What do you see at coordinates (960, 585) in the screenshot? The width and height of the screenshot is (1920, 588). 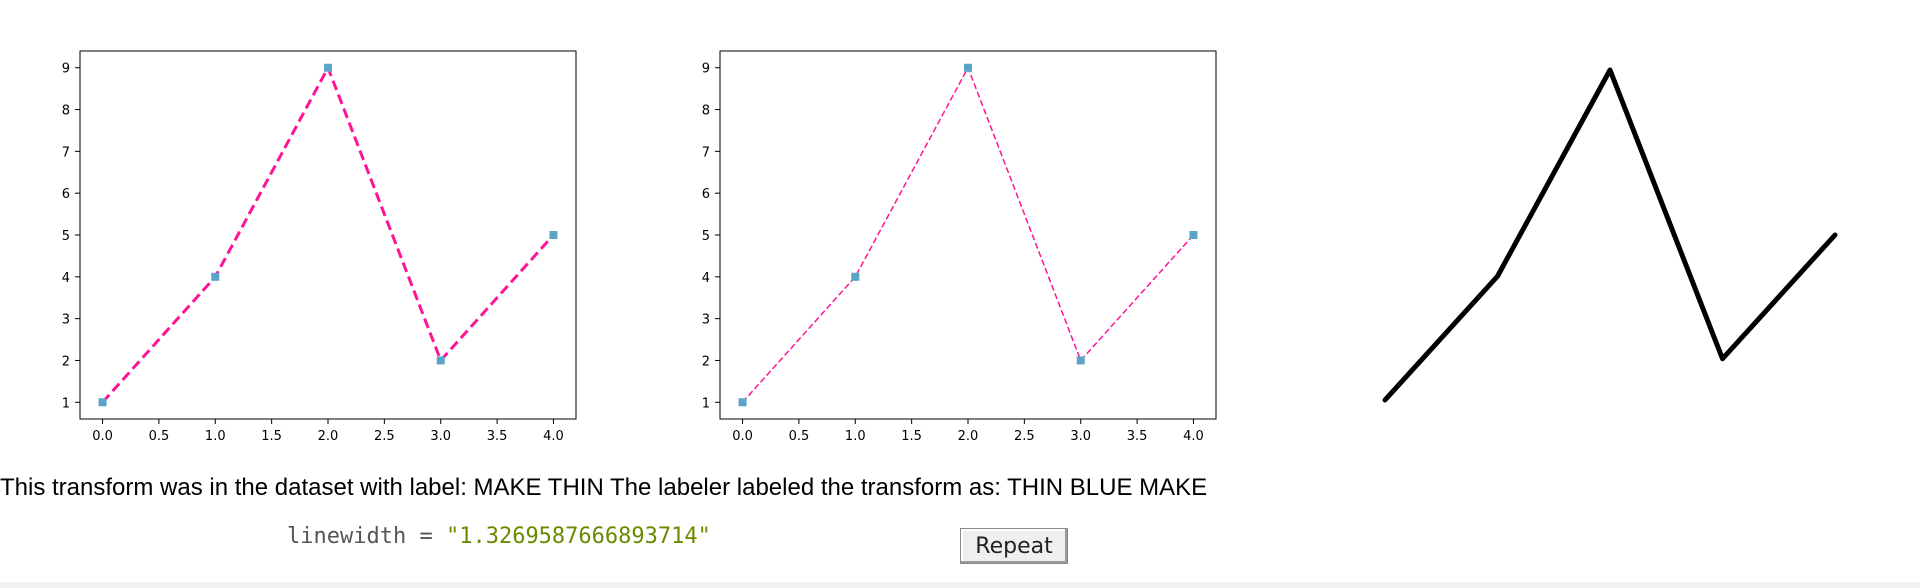 I see `bottom-bar` at bounding box center [960, 585].